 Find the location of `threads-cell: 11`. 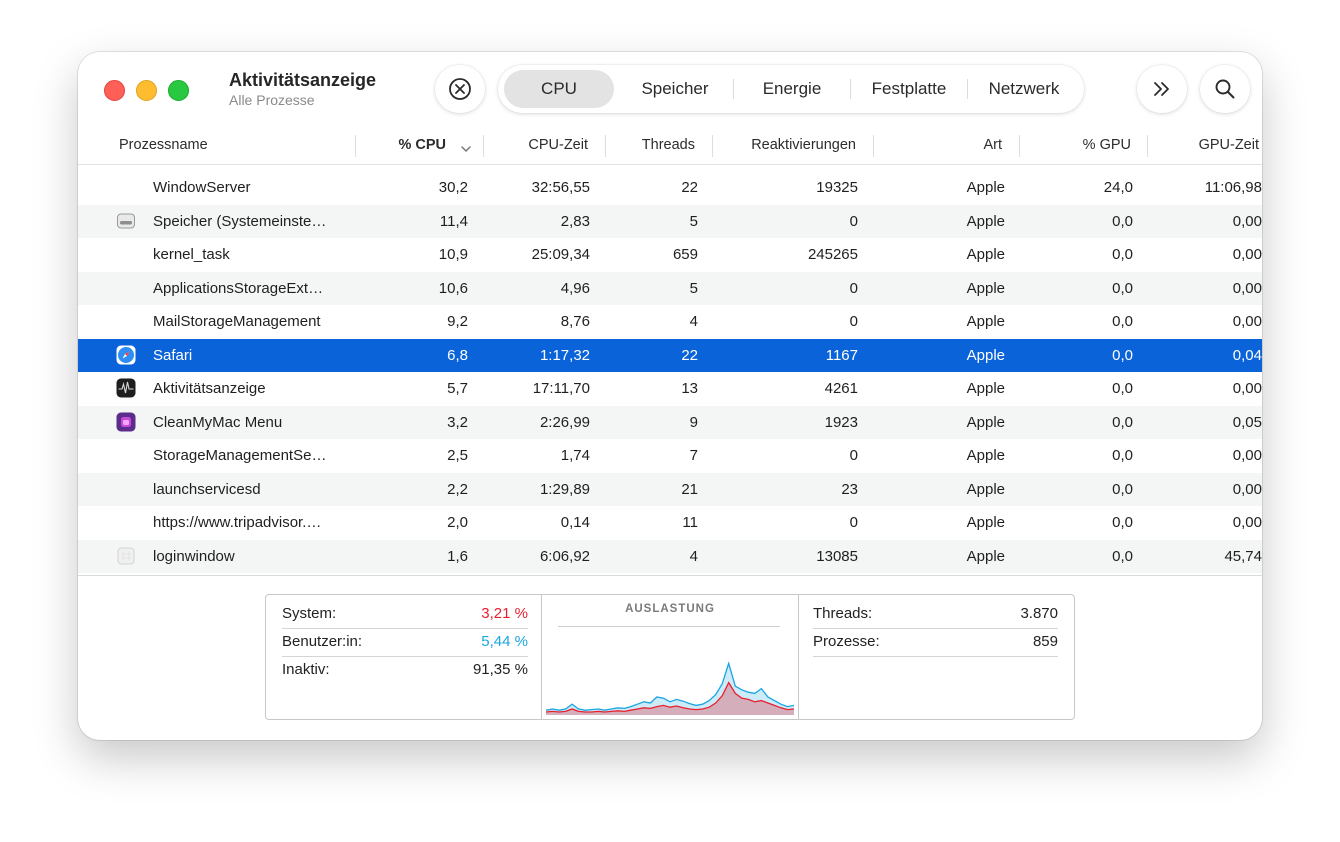

threads-cell: 11 is located at coordinates (690, 522).